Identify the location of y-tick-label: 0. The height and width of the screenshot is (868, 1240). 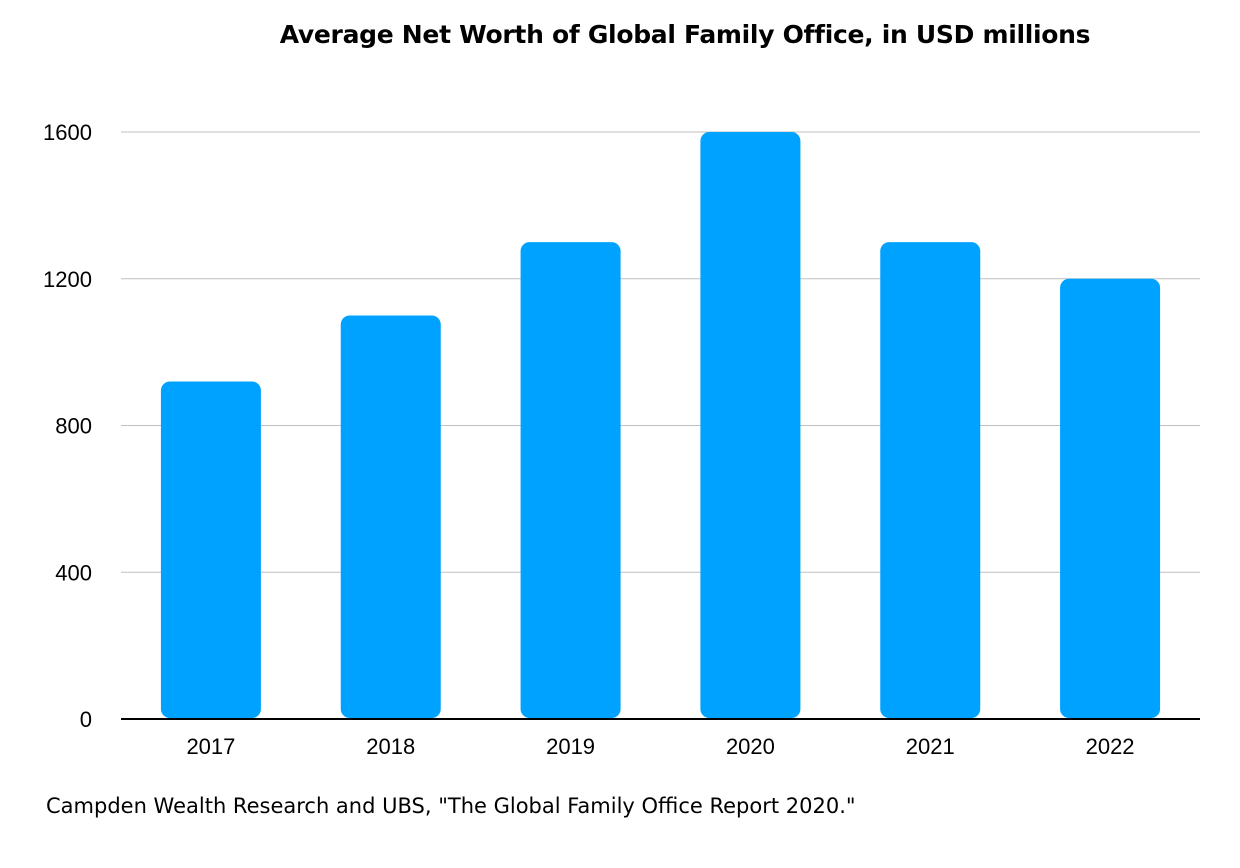
(86, 719).